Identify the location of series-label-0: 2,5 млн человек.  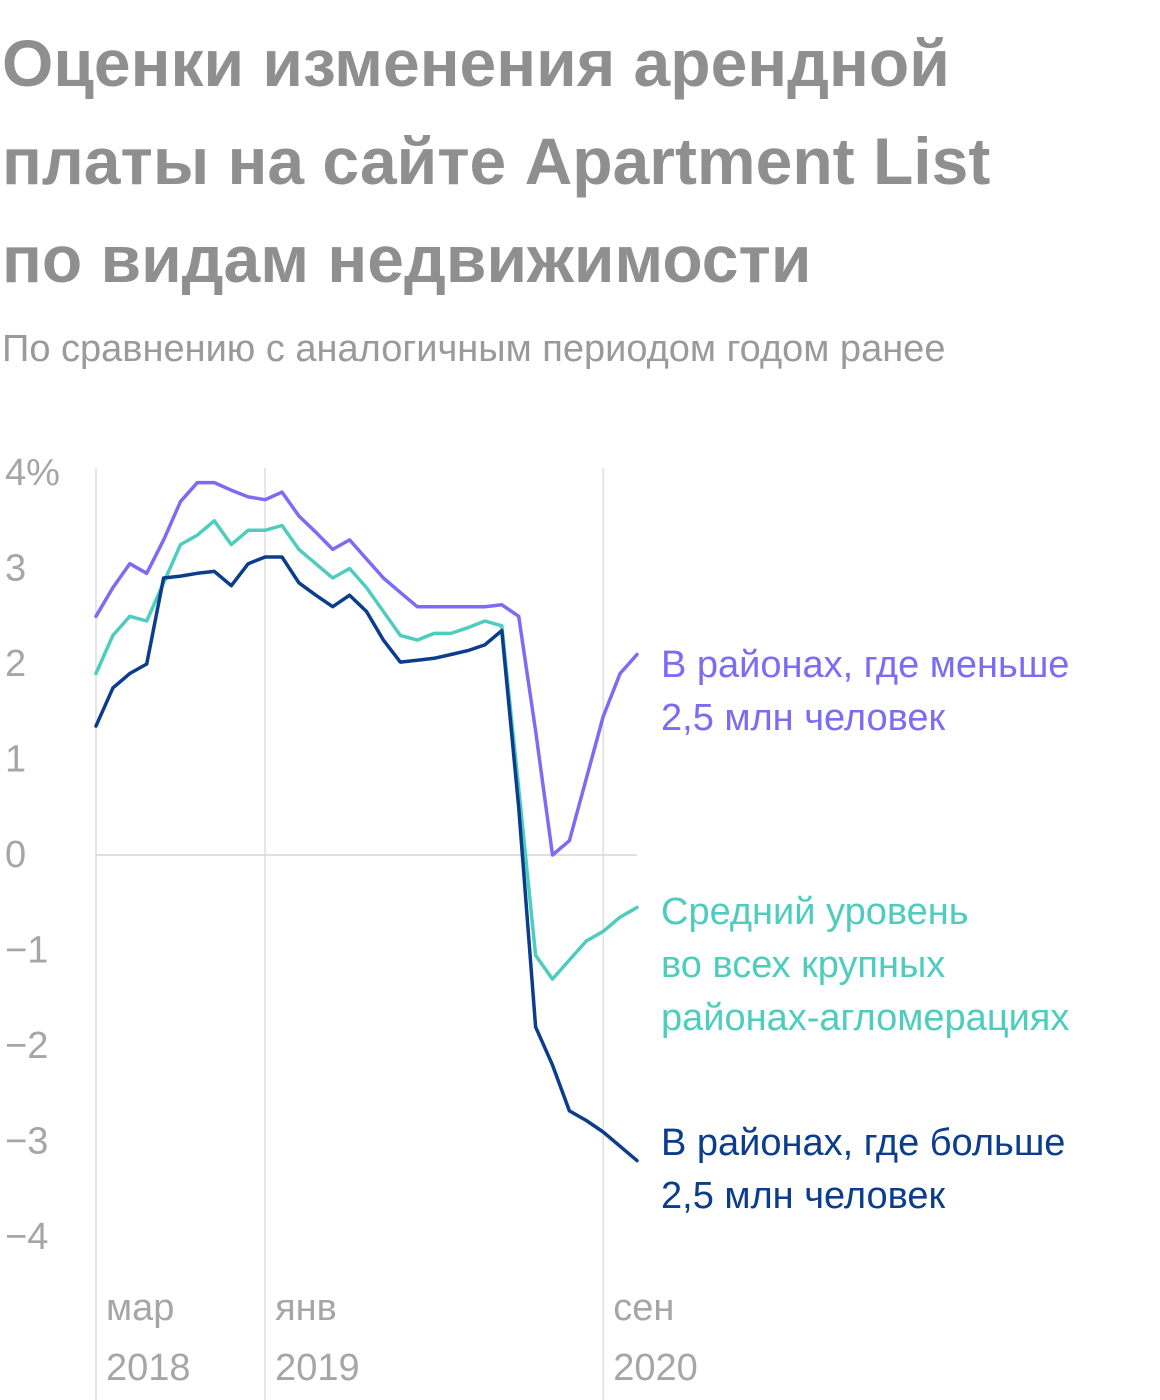
(803, 718).